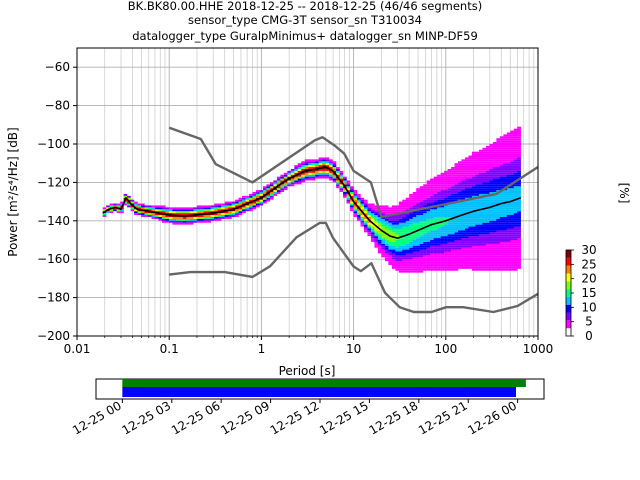 Image resolution: width=640 pixels, height=480 pixels. What do you see at coordinates (353, 349) in the screenshot?
I see `x-tick-label: 10` at bounding box center [353, 349].